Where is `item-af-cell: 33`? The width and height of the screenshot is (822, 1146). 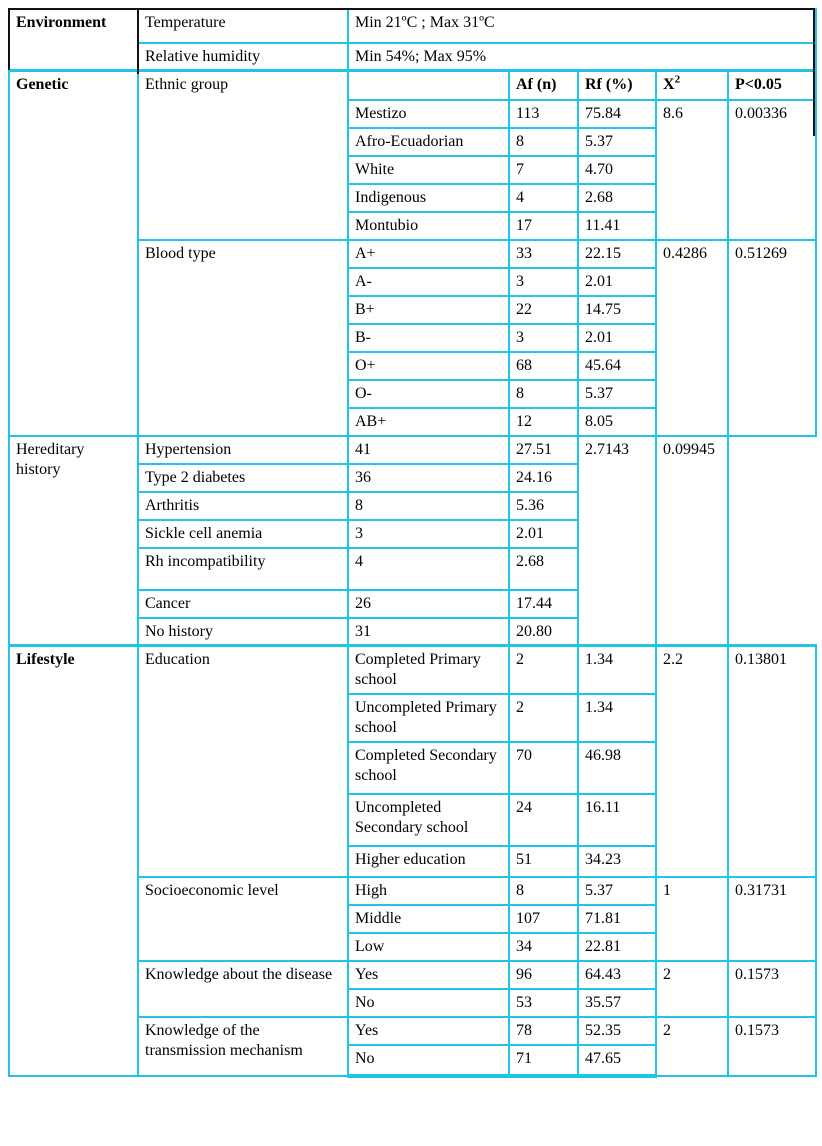
item-af-cell: 33 is located at coordinates (543, 253).